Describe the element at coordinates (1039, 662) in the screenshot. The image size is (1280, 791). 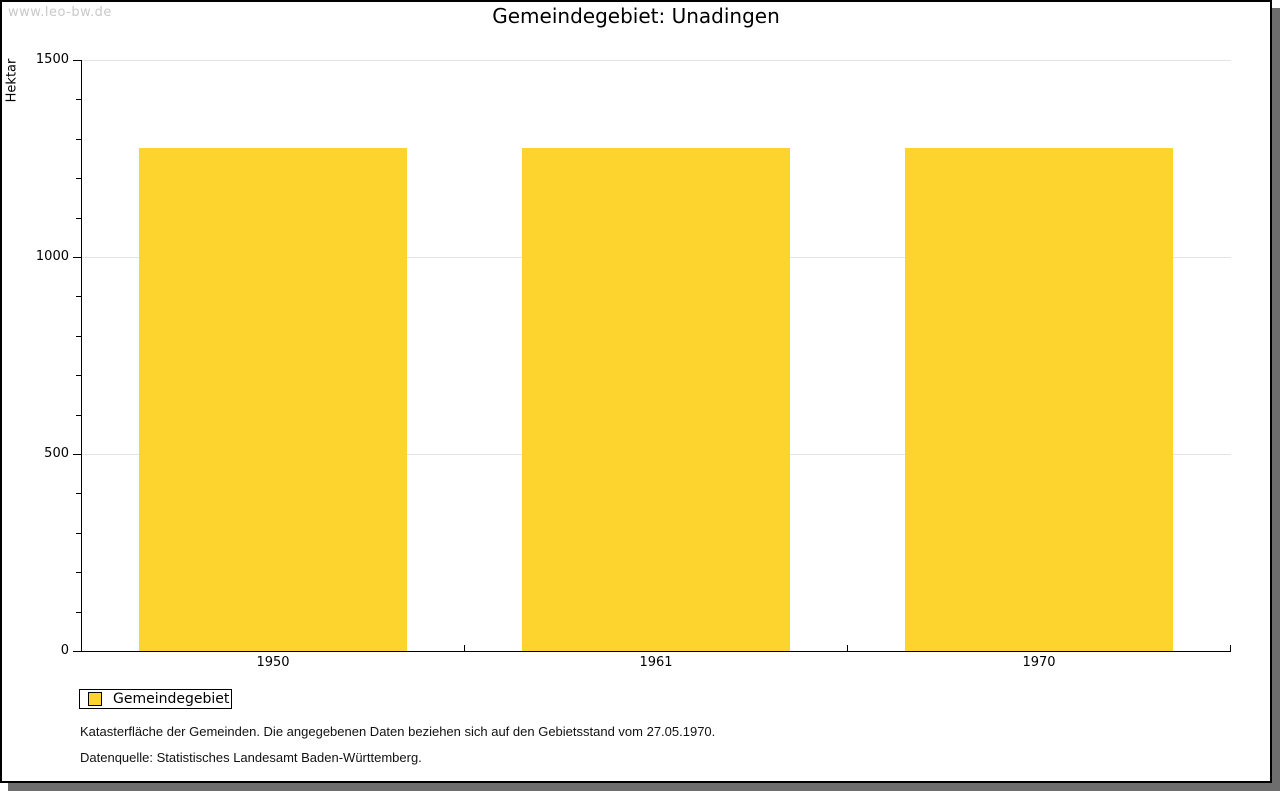
I see `x-tick-label-1970: 1970` at that location.